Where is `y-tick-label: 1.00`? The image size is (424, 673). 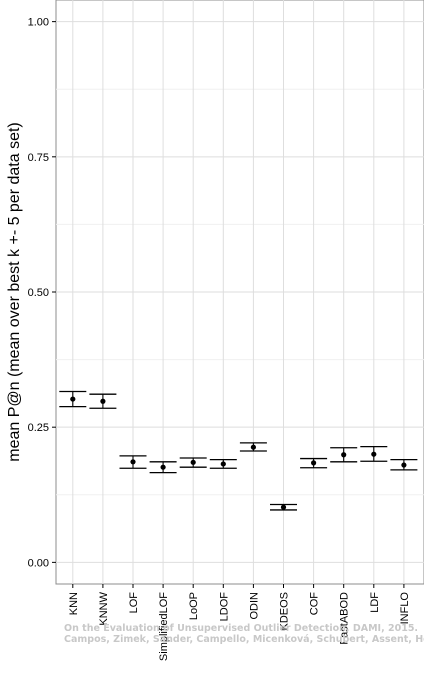
y-tick-label: 1.00 is located at coordinates (38, 23).